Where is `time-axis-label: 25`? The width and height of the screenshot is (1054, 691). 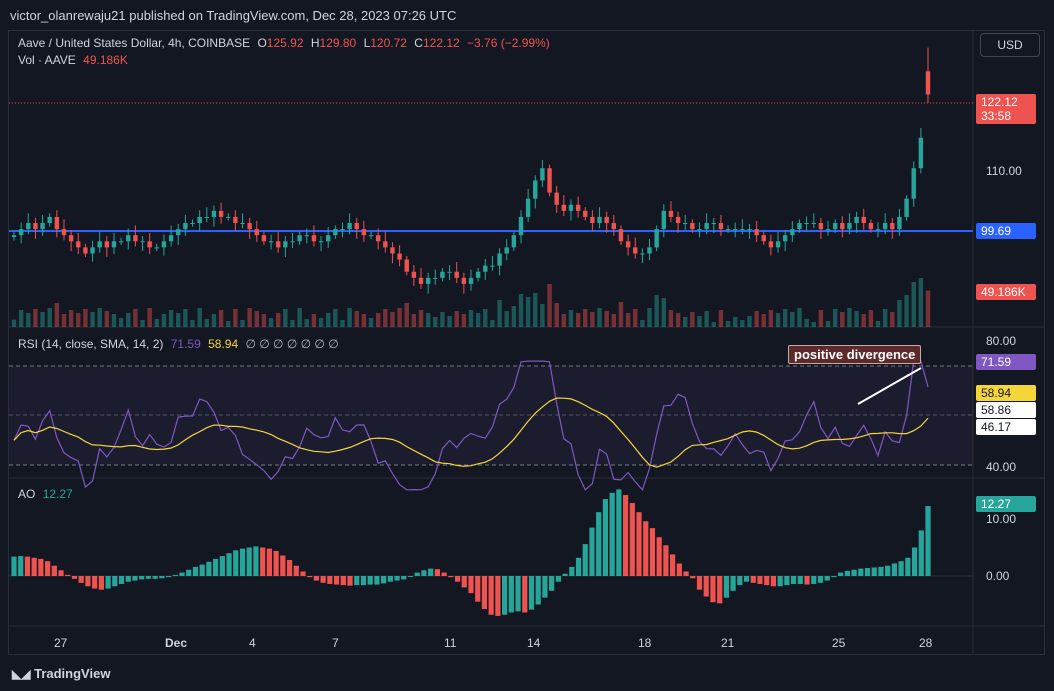
time-axis-label: 25 is located at coordinates (839, 643).